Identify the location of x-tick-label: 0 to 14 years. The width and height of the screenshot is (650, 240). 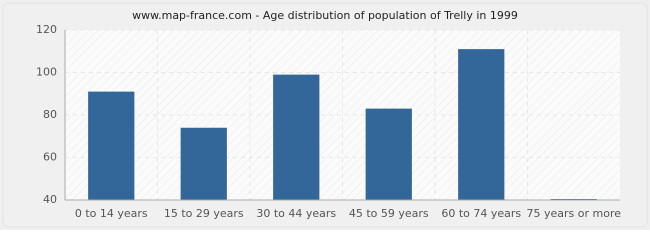
(111, 213).